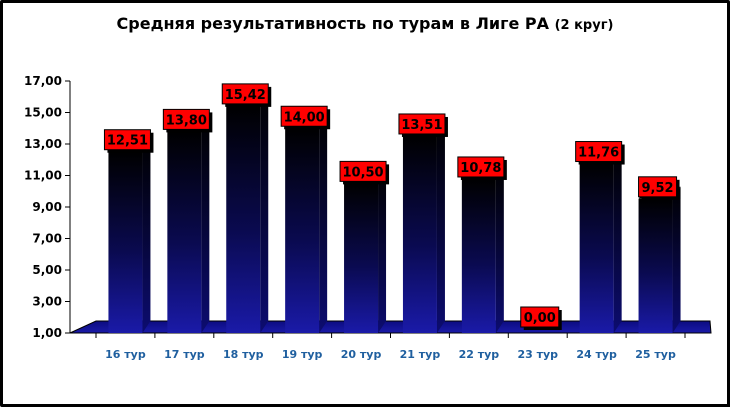 Image resolution: width=730 pixels, height=407 pixels. What do you see at coordinates (43, 144) in the screenshot?
I see `y-tick-label: 13,00` at bounding box center [43, 144].